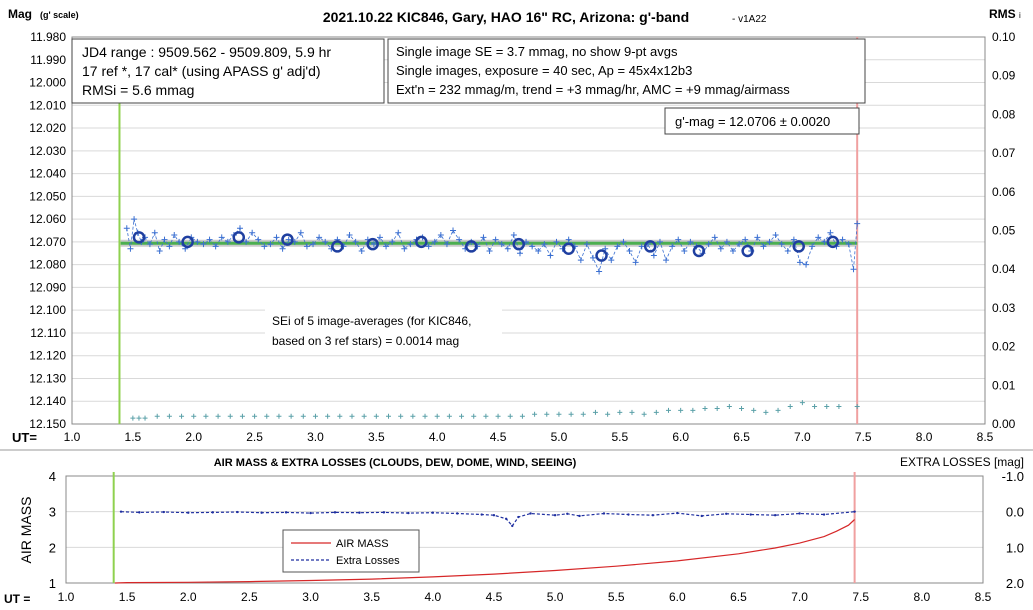 This screenshot has width=1033, height=610. Describe the element at coordinates (310, 597) in the screenshot. I see `x-tick-label: 3.0` at that location.